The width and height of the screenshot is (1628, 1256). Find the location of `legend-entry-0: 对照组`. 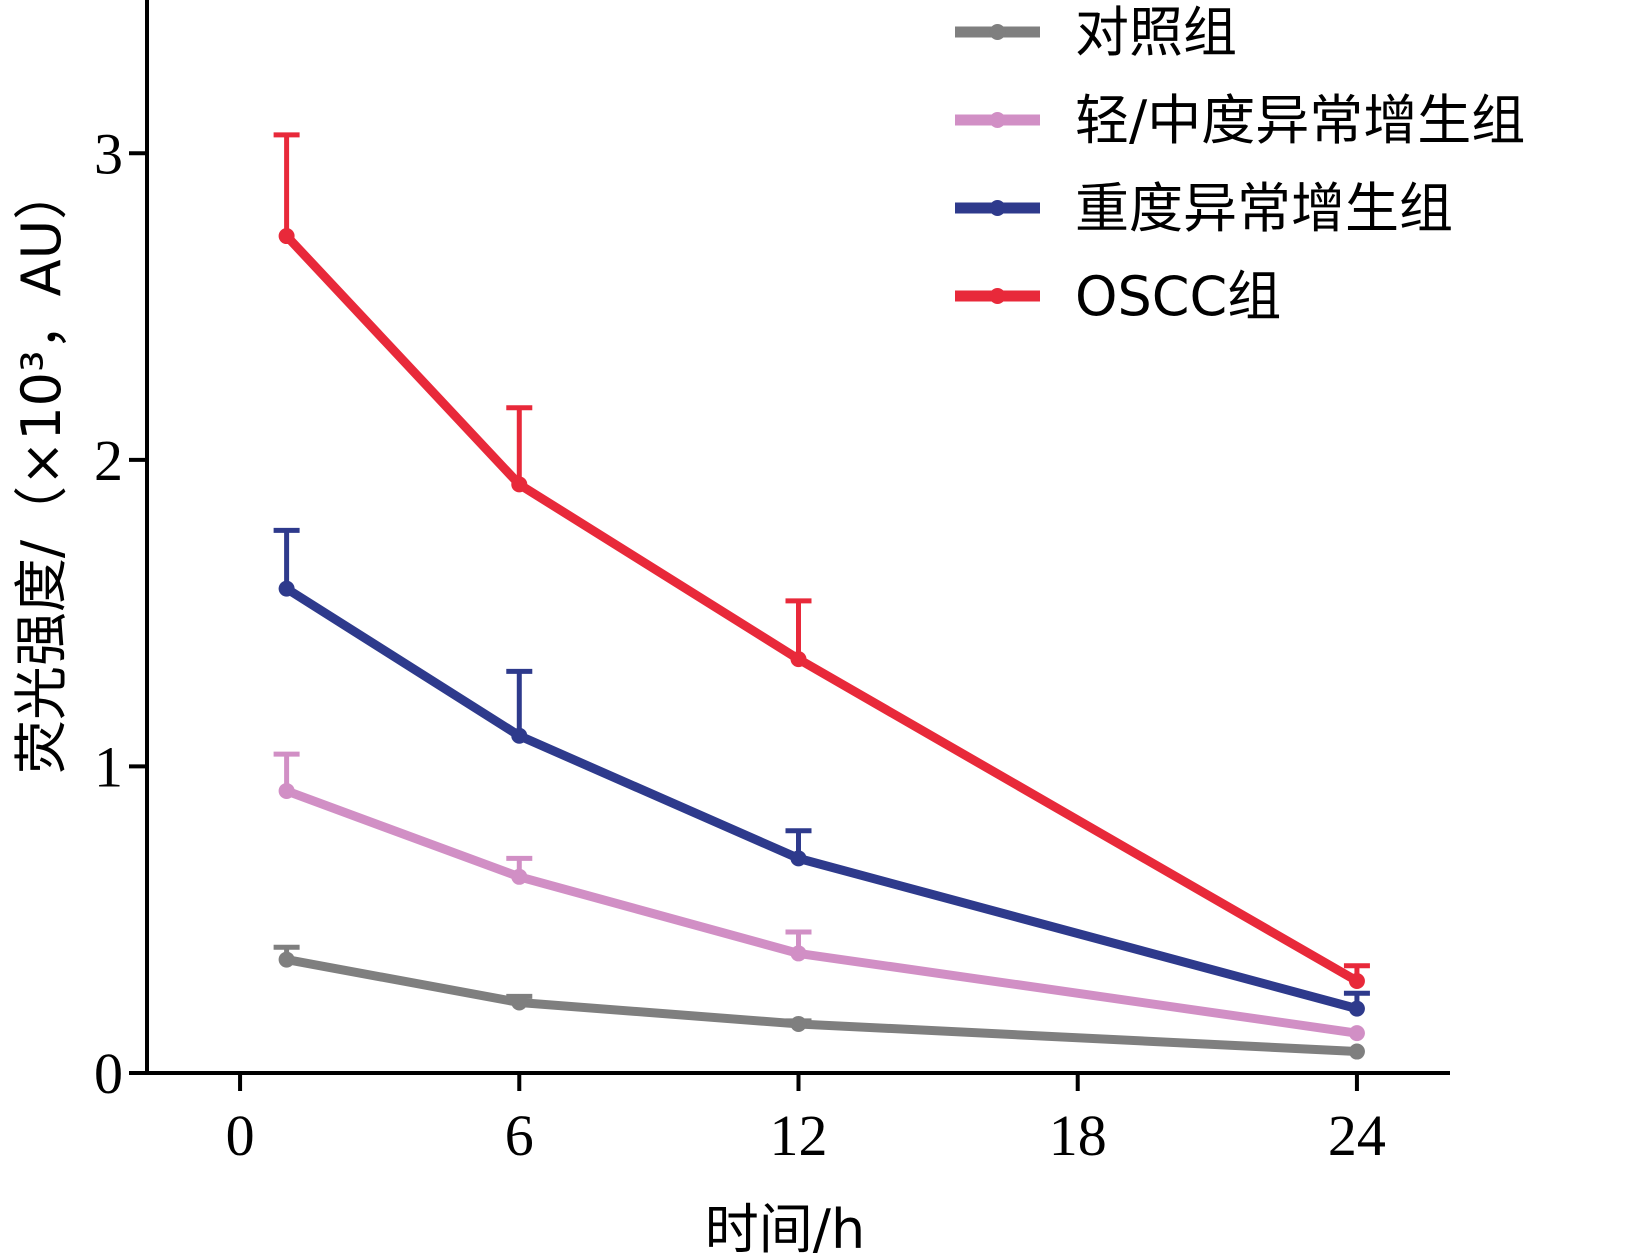

legend-entry-0: 对照组 is located at coordinates (1096, 32).